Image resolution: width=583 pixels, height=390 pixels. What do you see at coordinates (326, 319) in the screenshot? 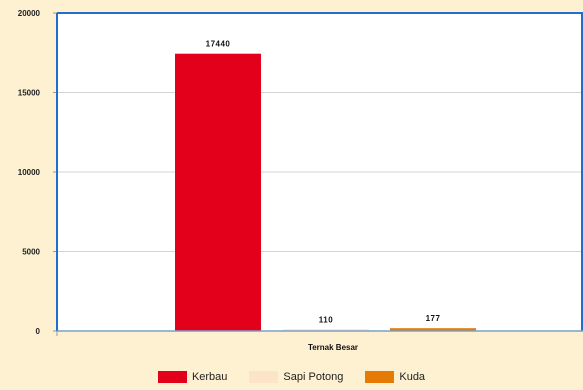
I see `data-label: 110` at bounding box center [326, 319].